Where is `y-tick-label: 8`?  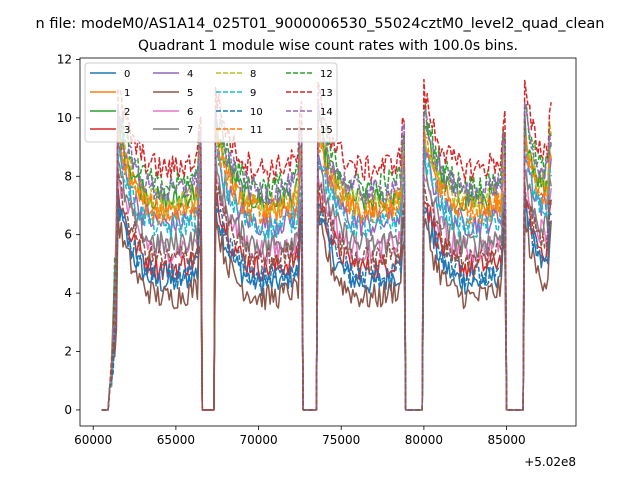 y-tick-label: 8 is located at coordinates (68, 176).